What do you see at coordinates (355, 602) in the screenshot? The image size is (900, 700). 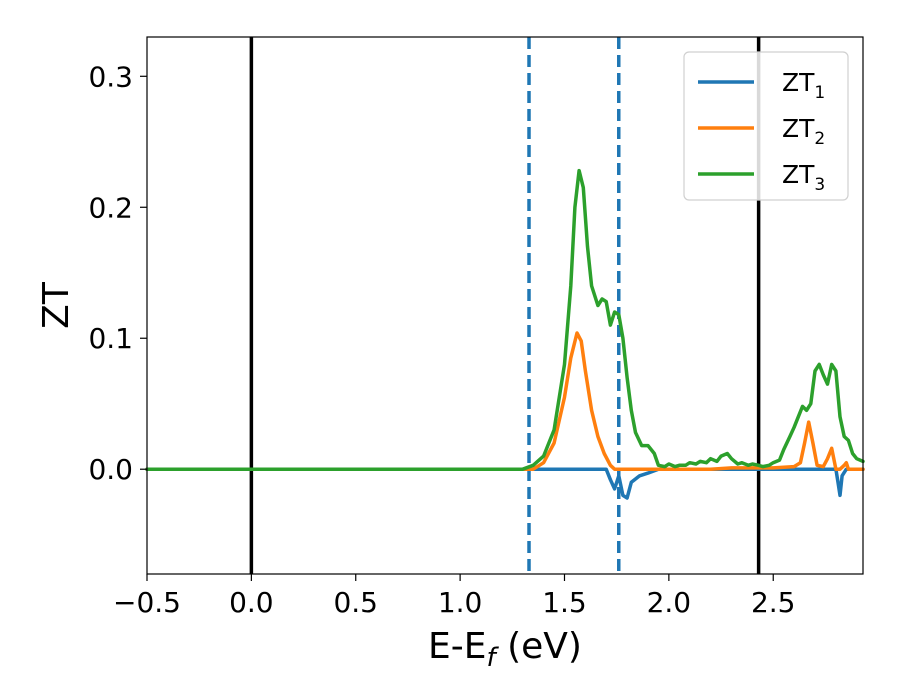 I see `x-tick-label: 0.5` at bounding box center [355, 602].